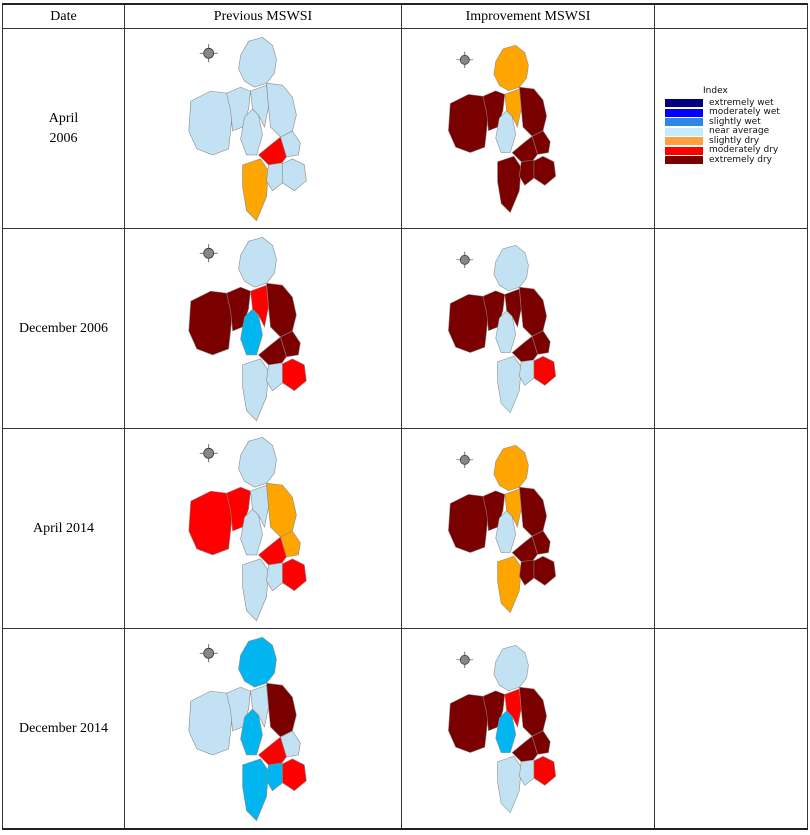 The image size is (810, 835). I want to click on date-cell: December 2014, so click(63, 729).